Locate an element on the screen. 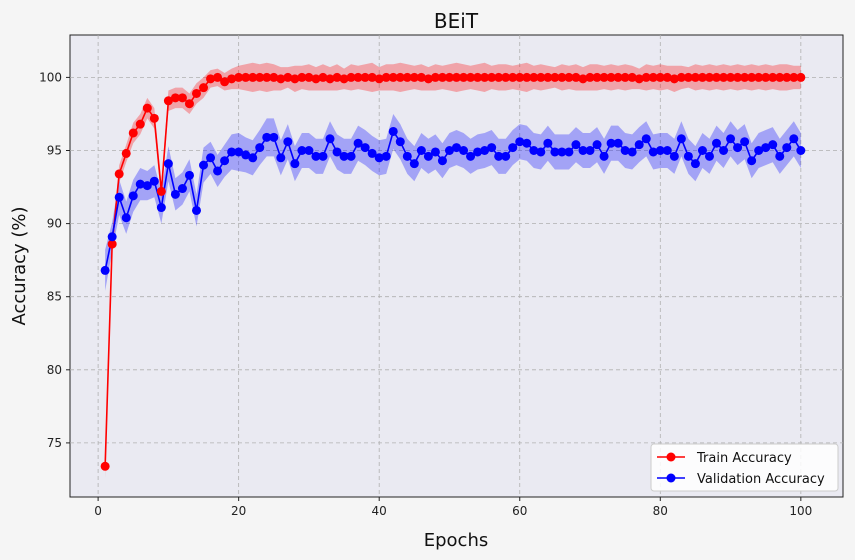 This screenshot has height=560, width=855. legend-train-label: Train Accuracy is located at coordinates (744, 458).